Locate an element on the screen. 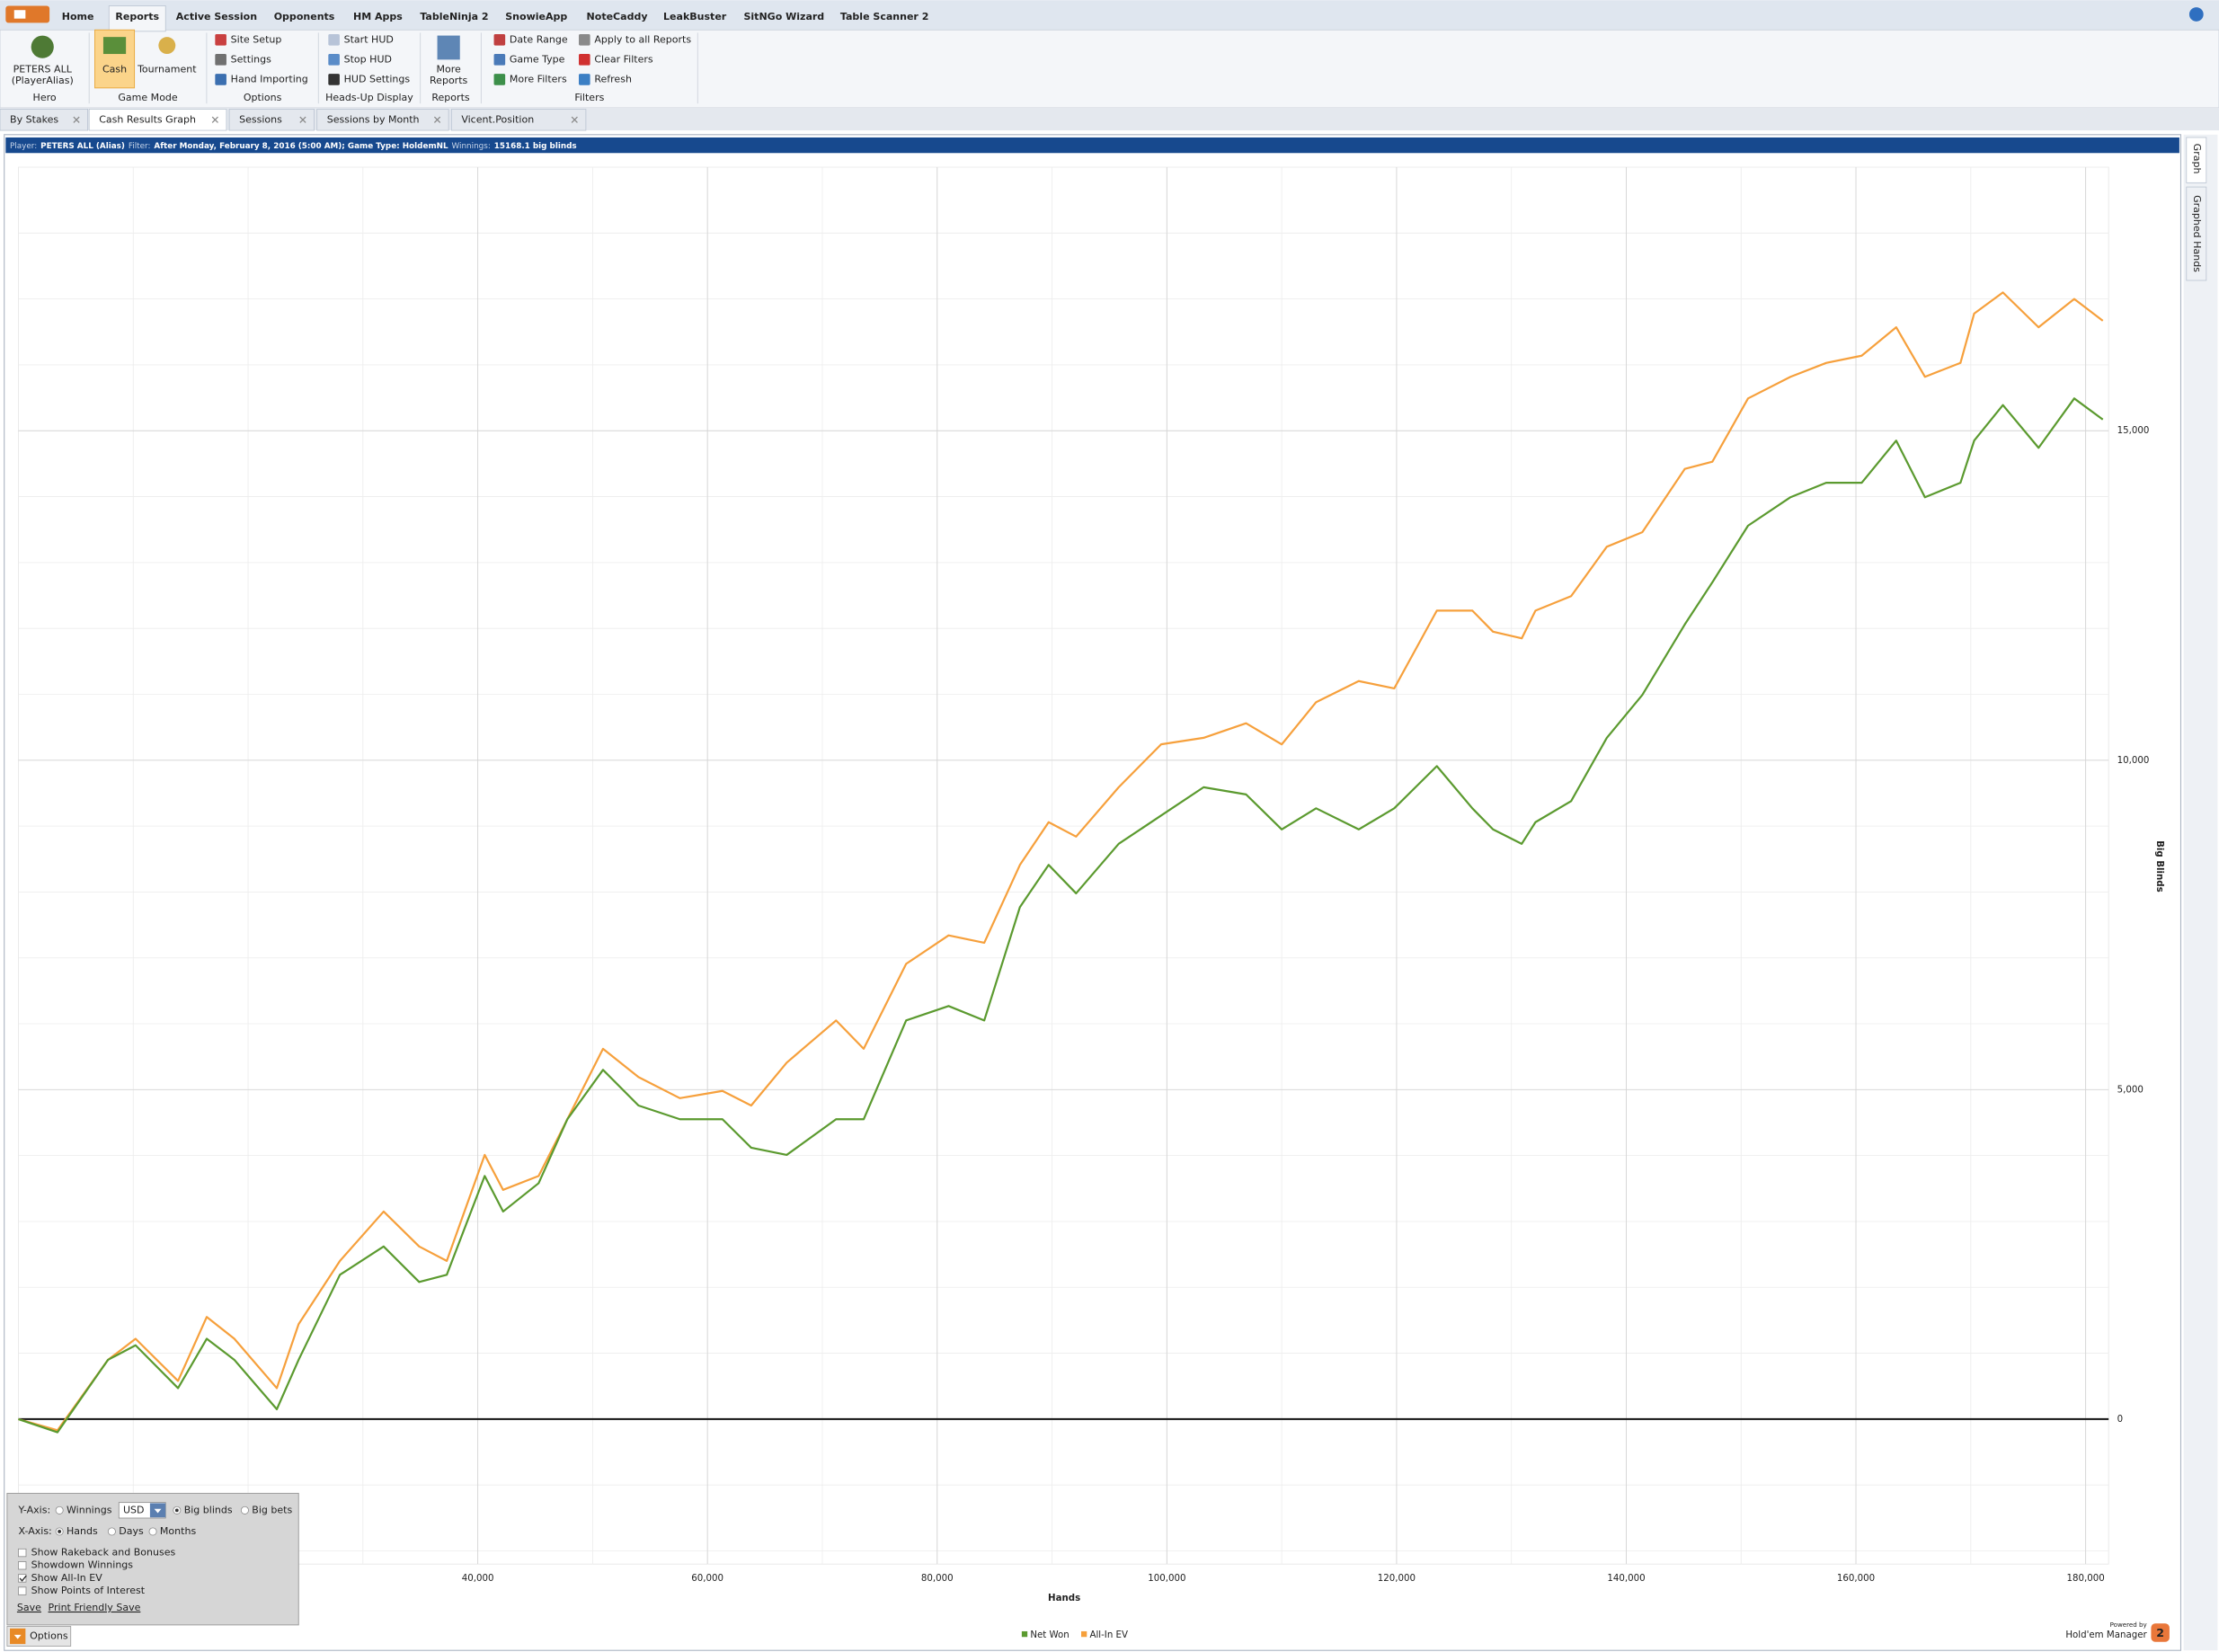  ribbon-group-label: Reports is located at coordinates (450, 97).